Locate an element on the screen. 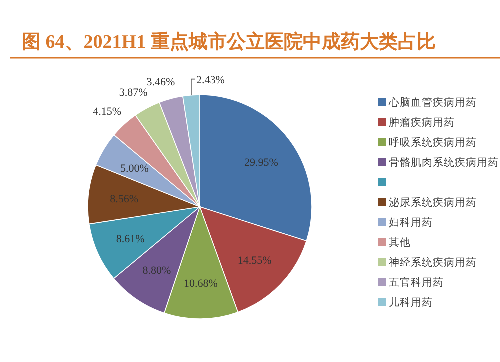 This screenshot has width=500, height=362. legend-label: 心脑血管疾病用药 is located at coordinates (432, 102).